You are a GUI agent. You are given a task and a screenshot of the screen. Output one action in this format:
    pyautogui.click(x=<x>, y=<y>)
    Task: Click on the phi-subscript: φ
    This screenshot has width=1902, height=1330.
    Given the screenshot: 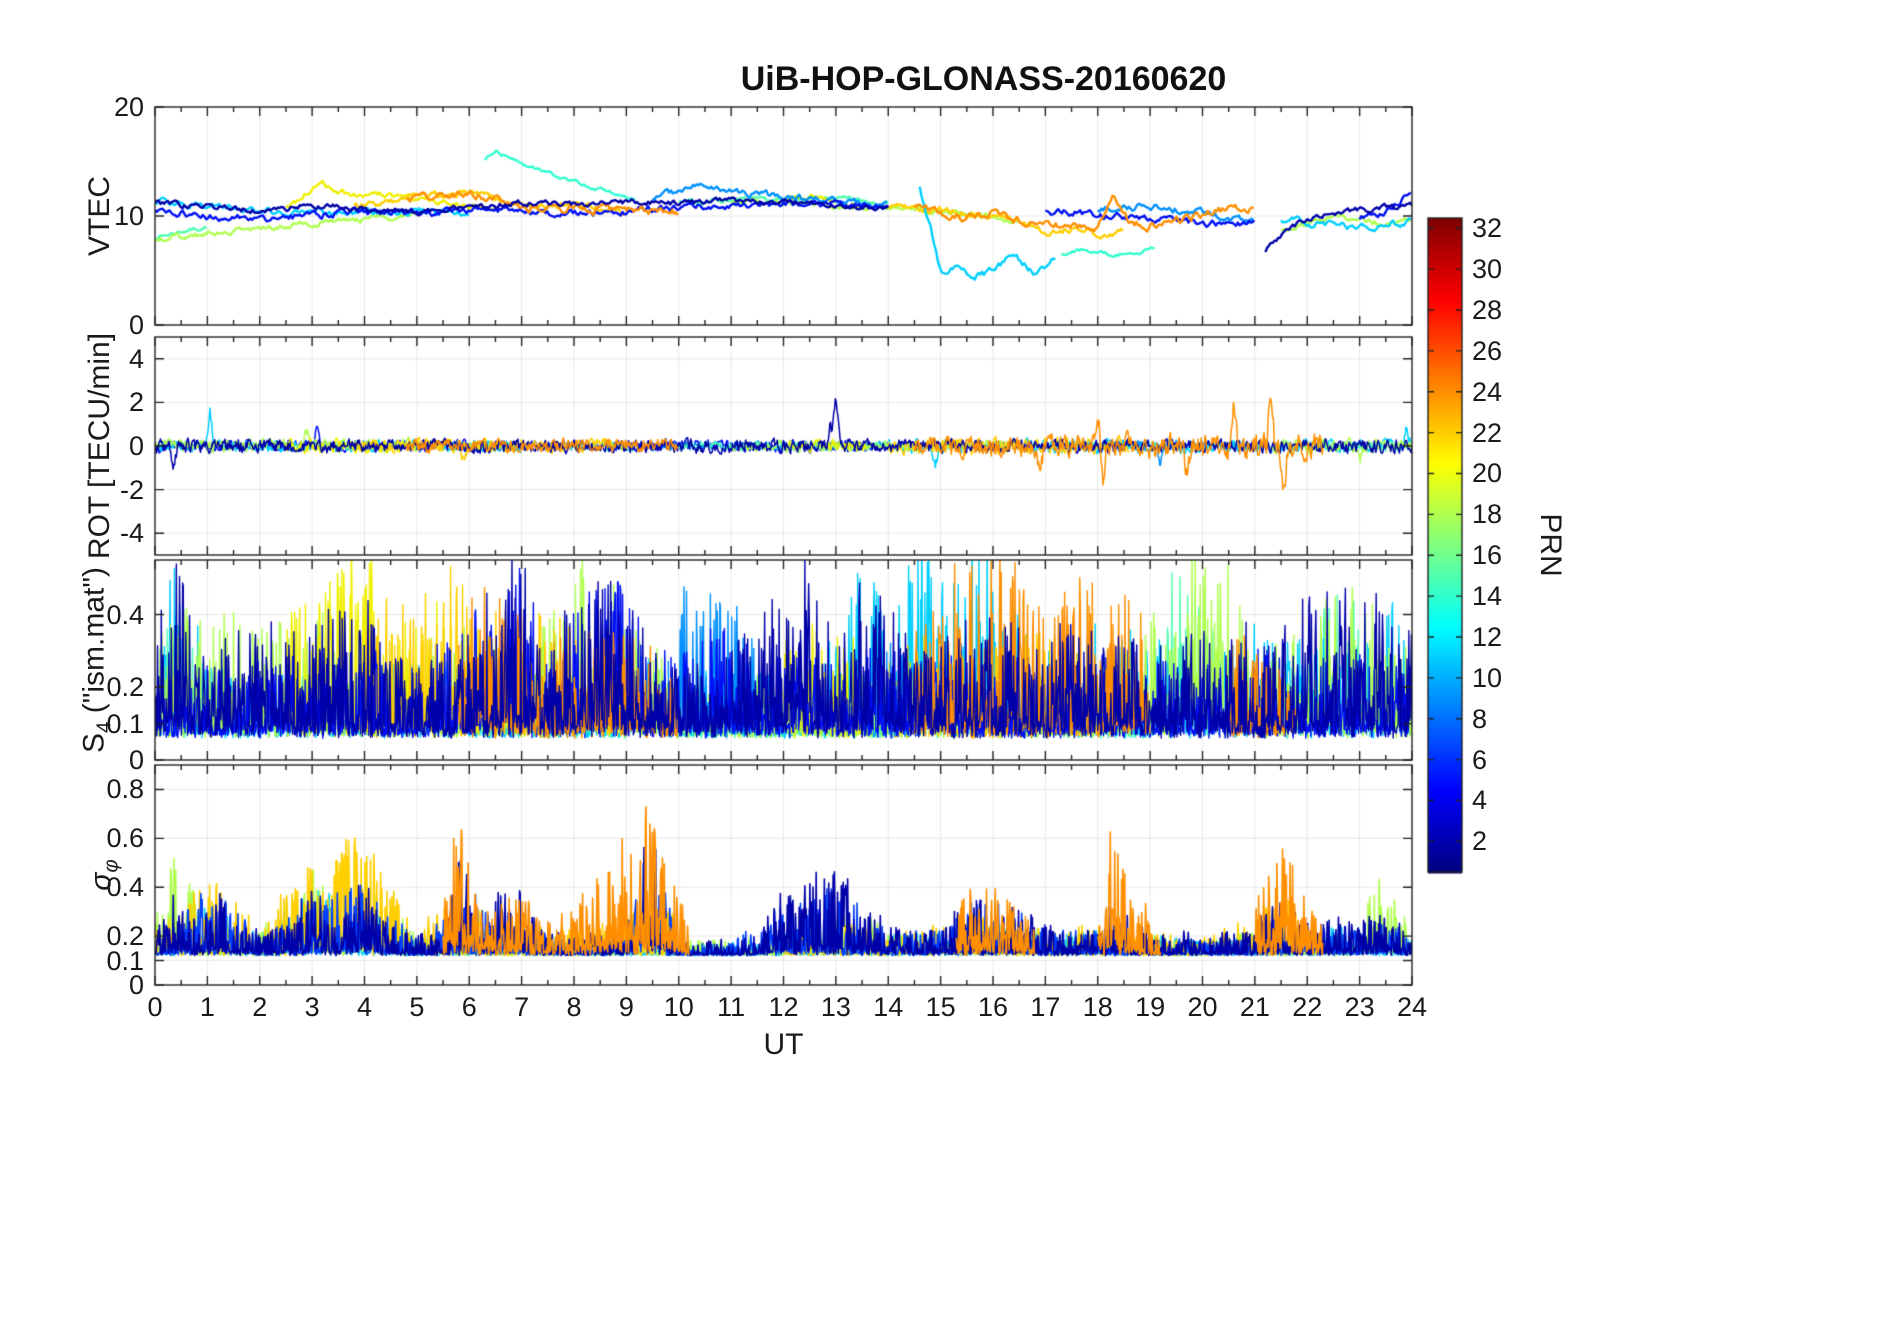 What is the action you would take?
    pyautogui.click(x=111, y=866)
    